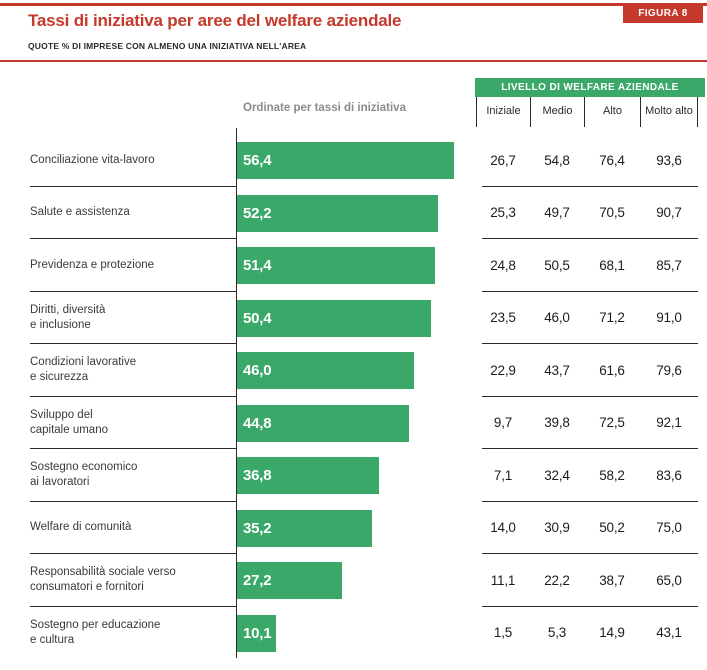 This screenshot has width=707, height=670. What do you see at coordinates (337, 213) in the screenshot?
I see `initiative-rate-bar: 52,2` at bounding box center [337, 213].